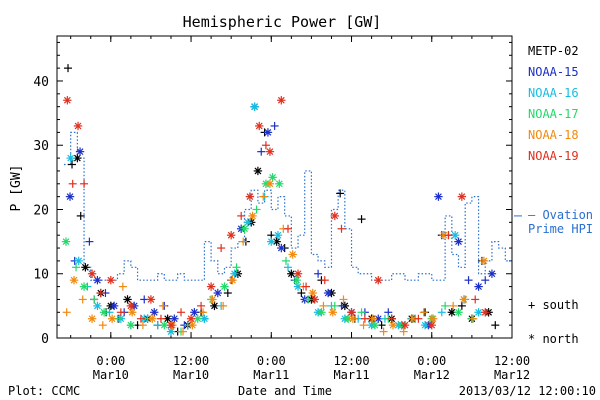 The image size is (600, 400). What do you see at coordinates (512, 361) in the screenshot?
I see `x-tick-label-time: 12:00` at bounding box center [512, 361].